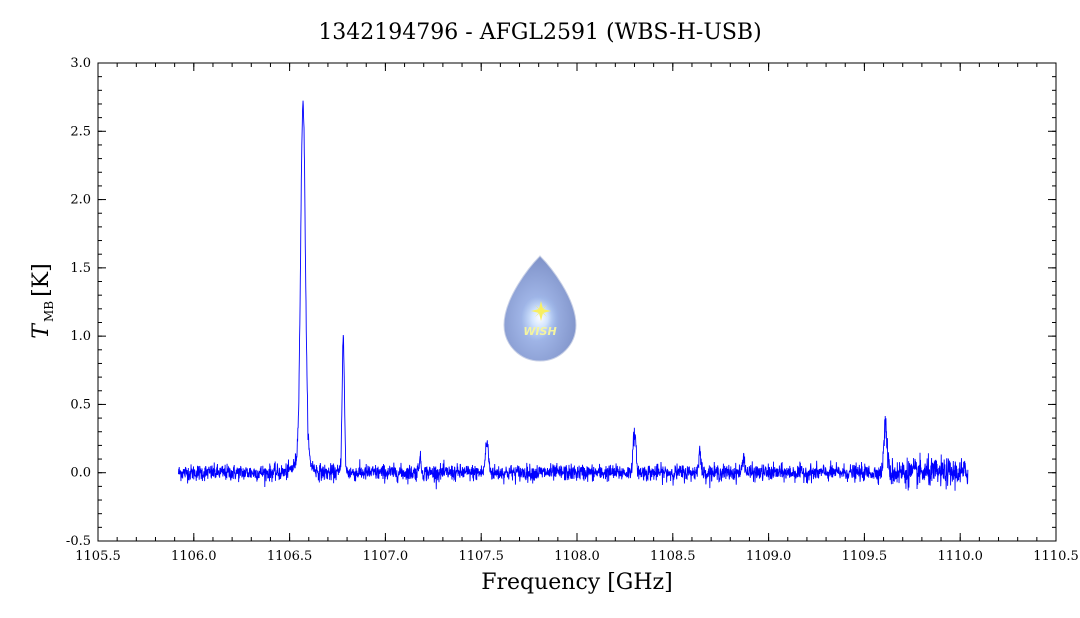 The height and width of the screenshot is (618, 1080). I want to click on x-tick-label: 1109.5, so click(865, 556).